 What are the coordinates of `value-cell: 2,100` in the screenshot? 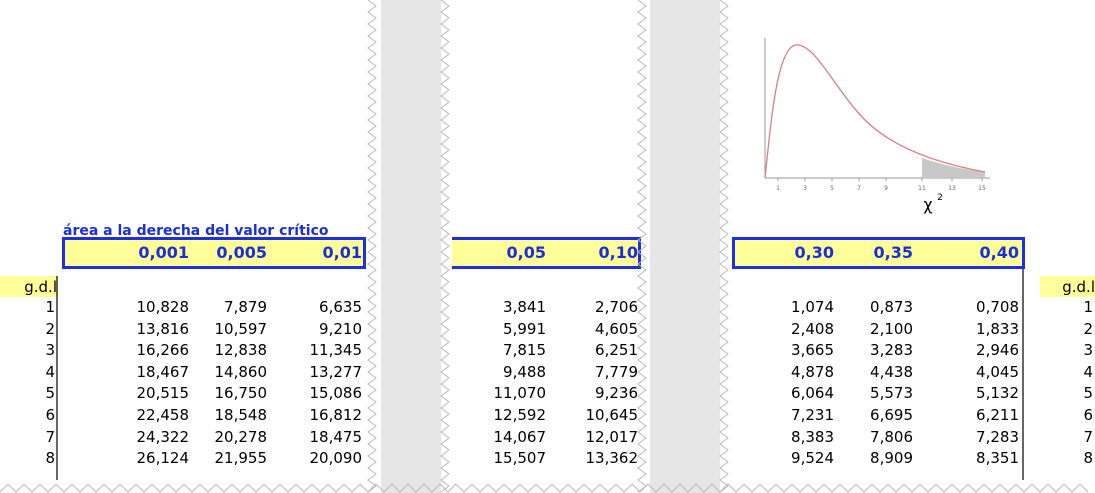 It's located at (891, 328).